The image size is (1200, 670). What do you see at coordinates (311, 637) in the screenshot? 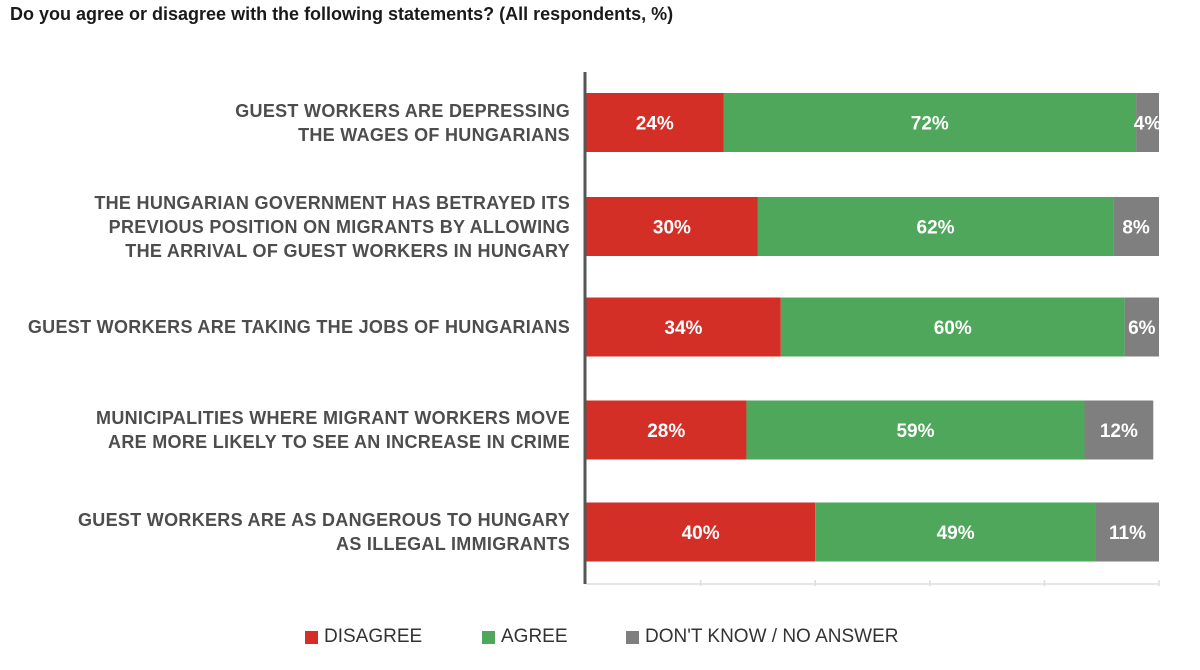
I see `legend-swatch-disagree` at bounding box center [311, 637].